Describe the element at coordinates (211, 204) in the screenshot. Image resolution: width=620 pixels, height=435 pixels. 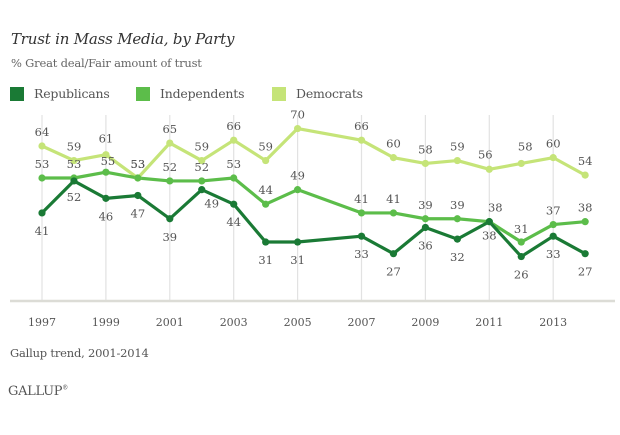
I see `data-label-republicans: 49` at that location.